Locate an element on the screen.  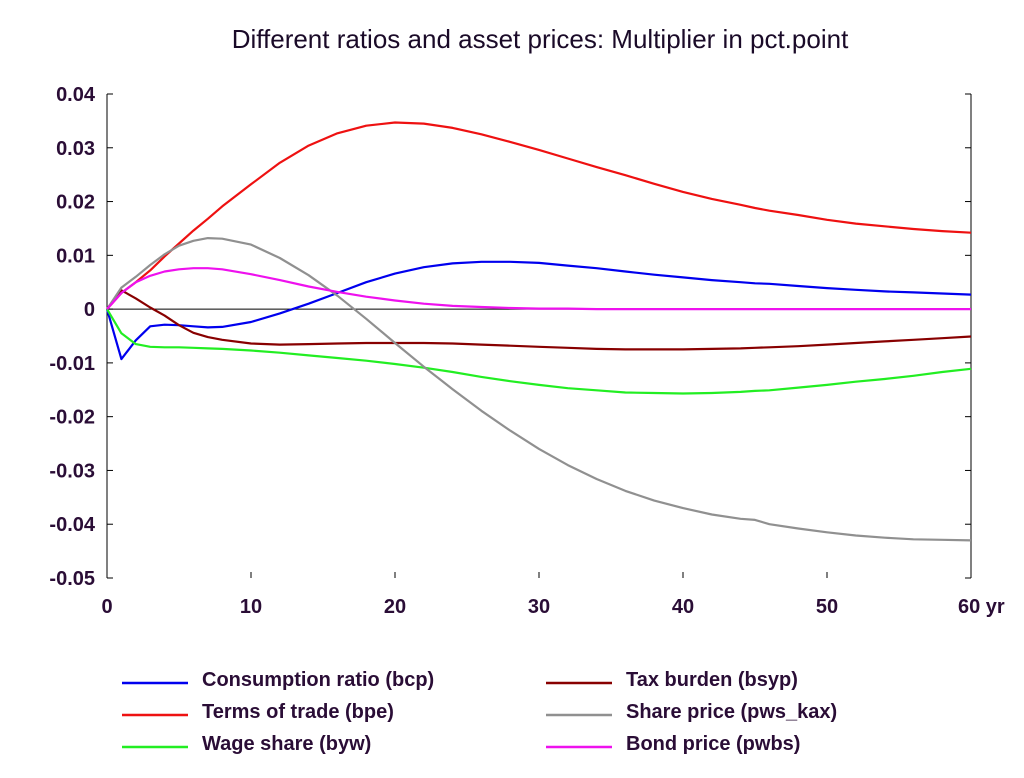
legend-item: Tax burden (bsyp) is located at coordinates (672, 680).